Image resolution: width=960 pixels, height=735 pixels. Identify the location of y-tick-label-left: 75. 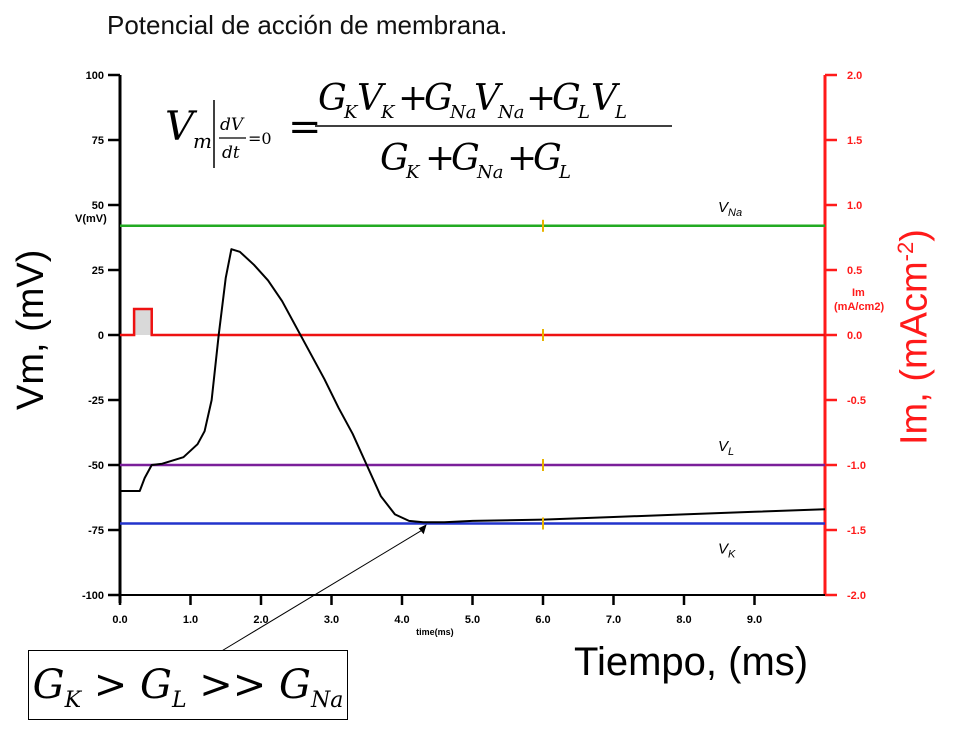
(98, 141).